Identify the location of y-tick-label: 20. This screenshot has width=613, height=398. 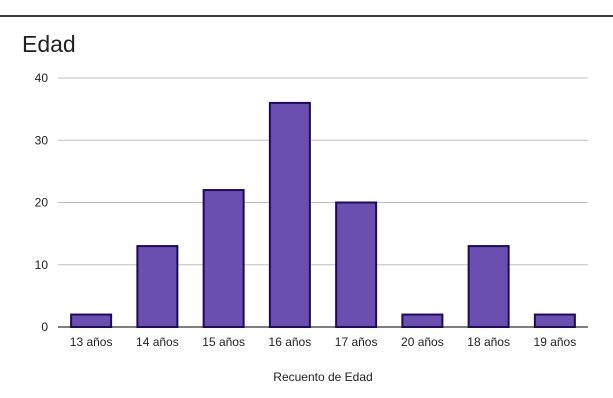
(42, 203).